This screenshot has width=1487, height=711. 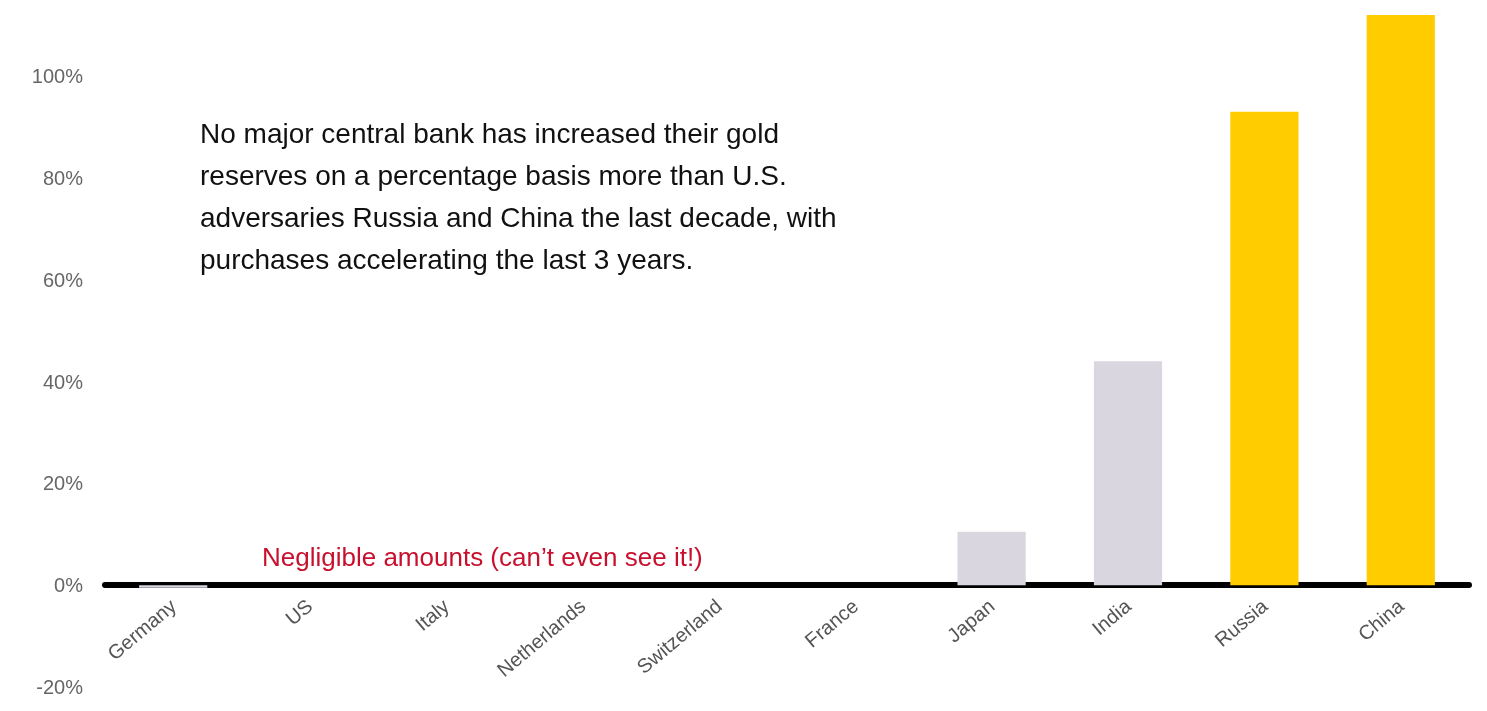 What do you see at coordinates (69, 585) in the screenshot?
I see `y-tick-label: 0%` at bounding box center [69, 585].